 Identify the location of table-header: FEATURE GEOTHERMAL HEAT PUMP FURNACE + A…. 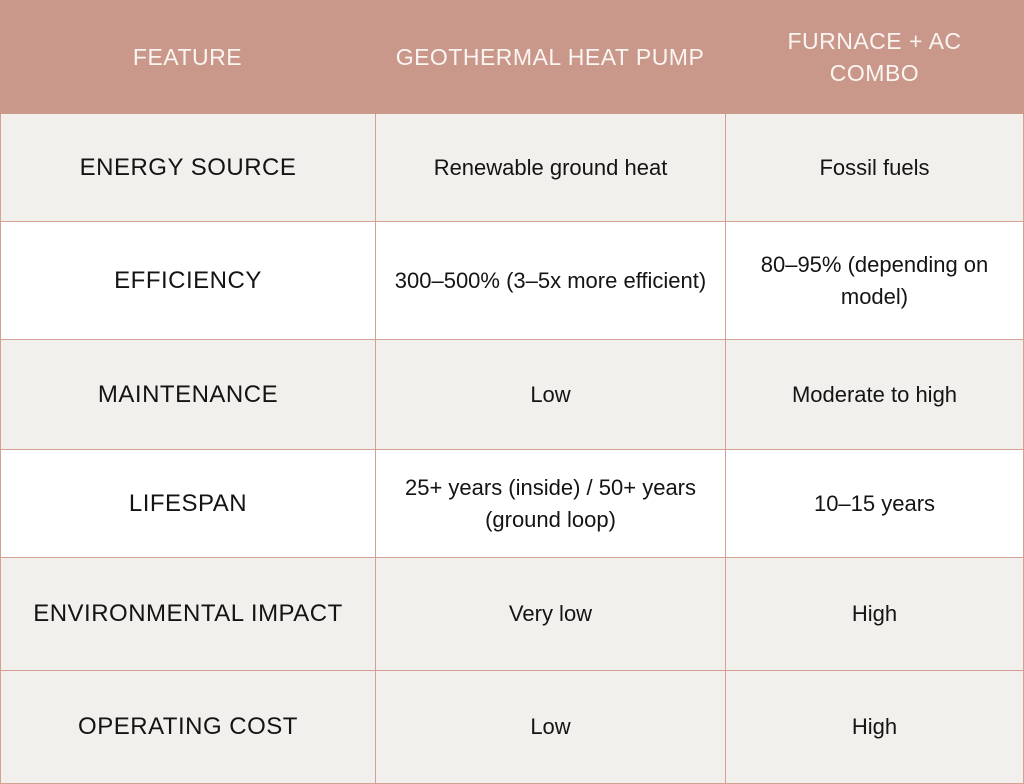
(512, 57).